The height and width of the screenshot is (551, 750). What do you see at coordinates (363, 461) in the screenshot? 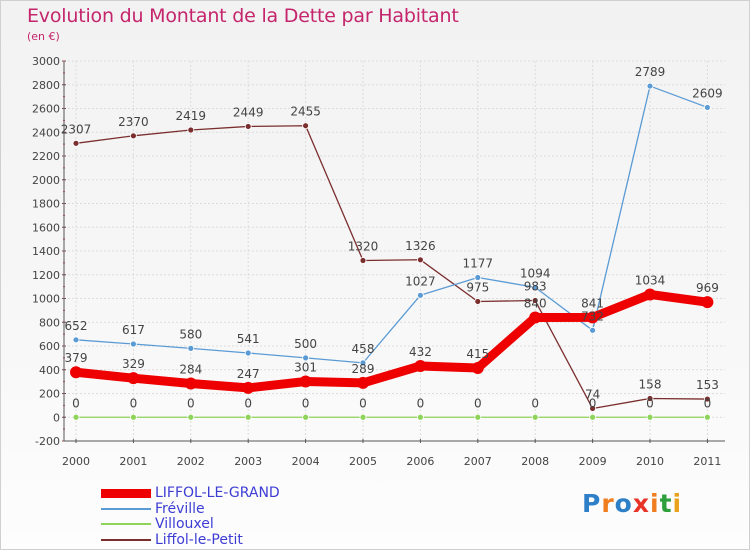
I see `x-tick-label: 2005` at bounding box center [363, 461].